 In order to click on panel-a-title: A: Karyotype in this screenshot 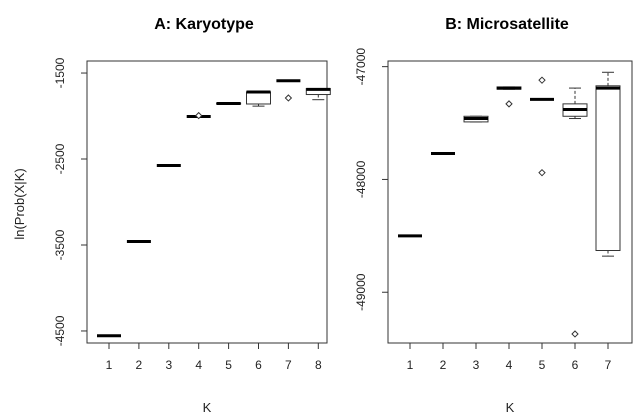, I will do `click(204, 24)`.